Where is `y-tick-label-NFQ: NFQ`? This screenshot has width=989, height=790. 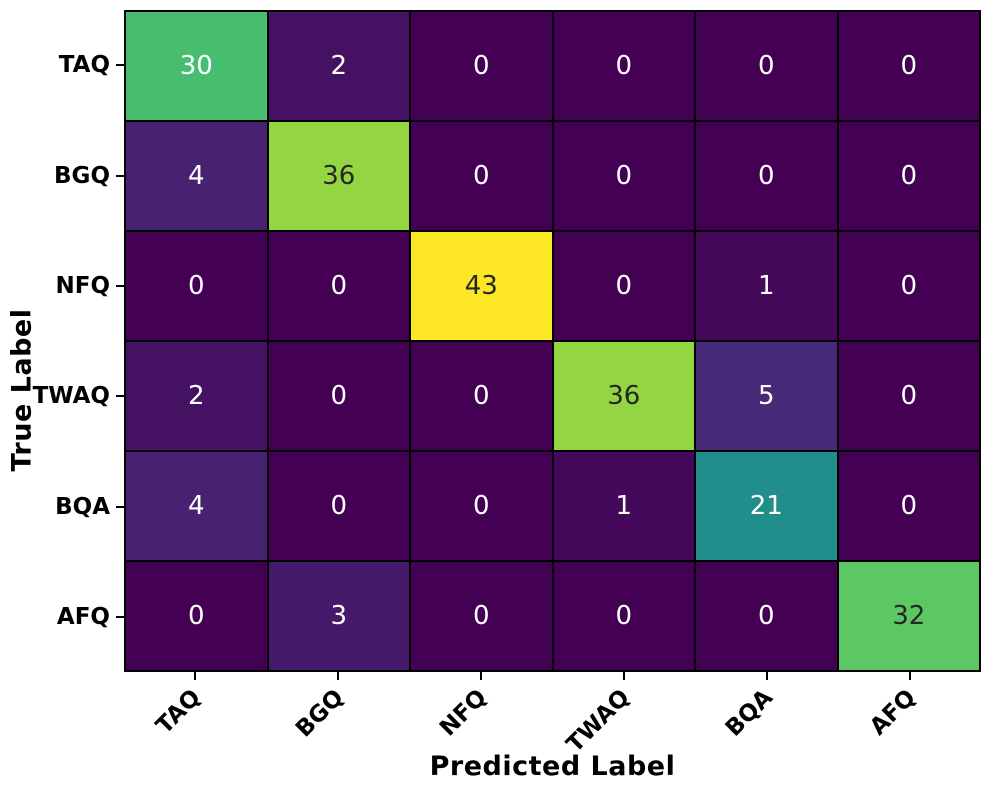
y-tick-label-NFQ: NFQ is located at coordinates (82, 285).